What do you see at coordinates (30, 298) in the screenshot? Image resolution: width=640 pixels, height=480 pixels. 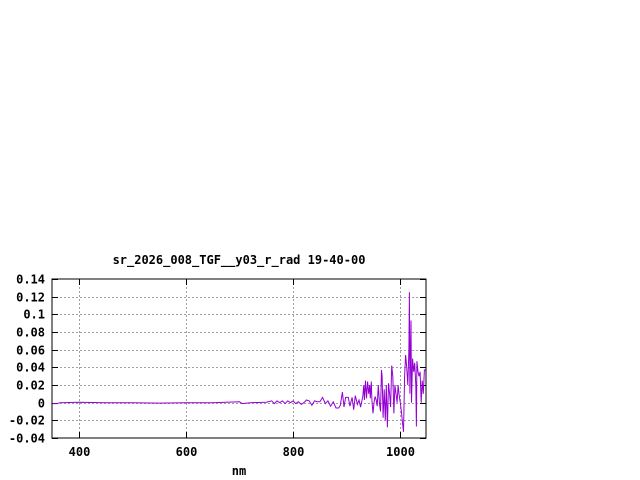 I see `y-tick-label: 0.12` at bounding box center [30, 298].